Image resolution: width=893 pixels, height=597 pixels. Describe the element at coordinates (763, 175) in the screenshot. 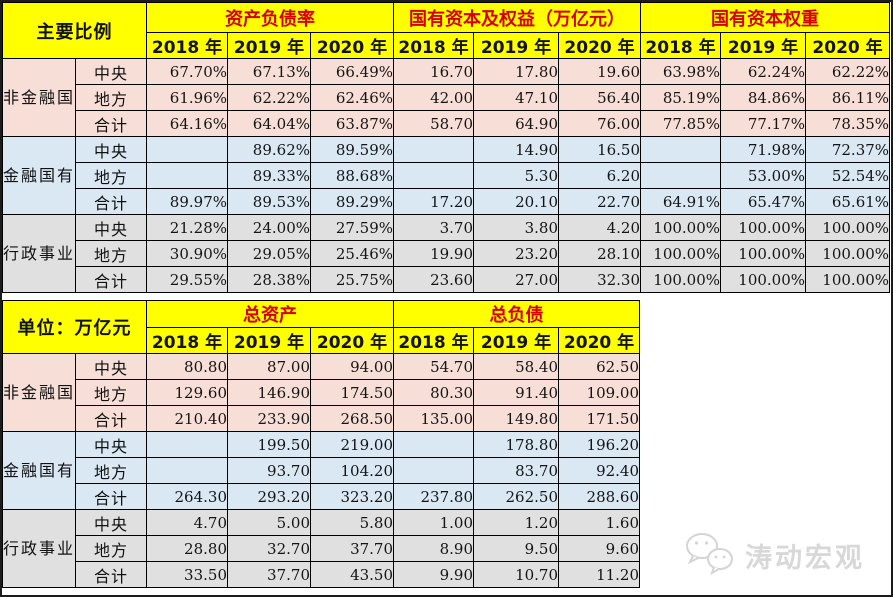

I see `table-cell: 53.00%` at that location.